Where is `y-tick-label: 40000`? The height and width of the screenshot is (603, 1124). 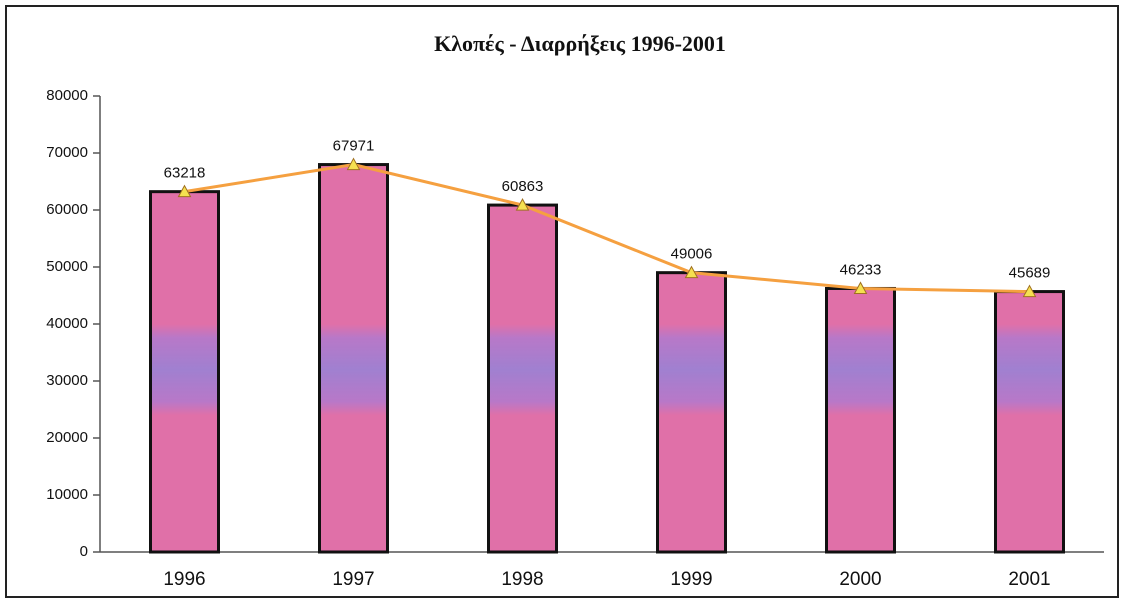
y-tick-label: 40000 is located at coordinates (67, 323).